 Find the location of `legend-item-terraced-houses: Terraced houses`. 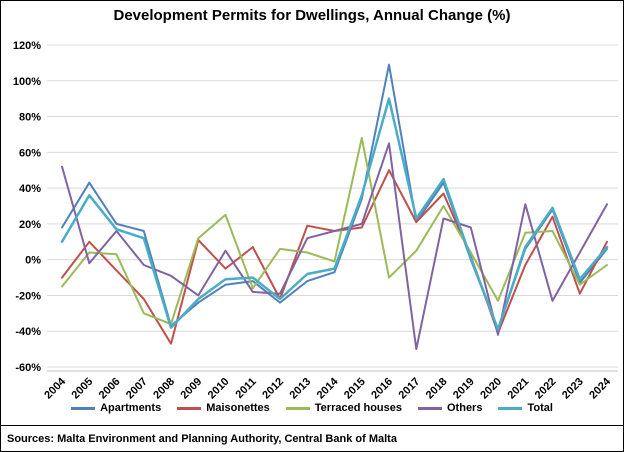

legend-item-terraced-houses: Terraced houses is located at coordinates (343, 408).